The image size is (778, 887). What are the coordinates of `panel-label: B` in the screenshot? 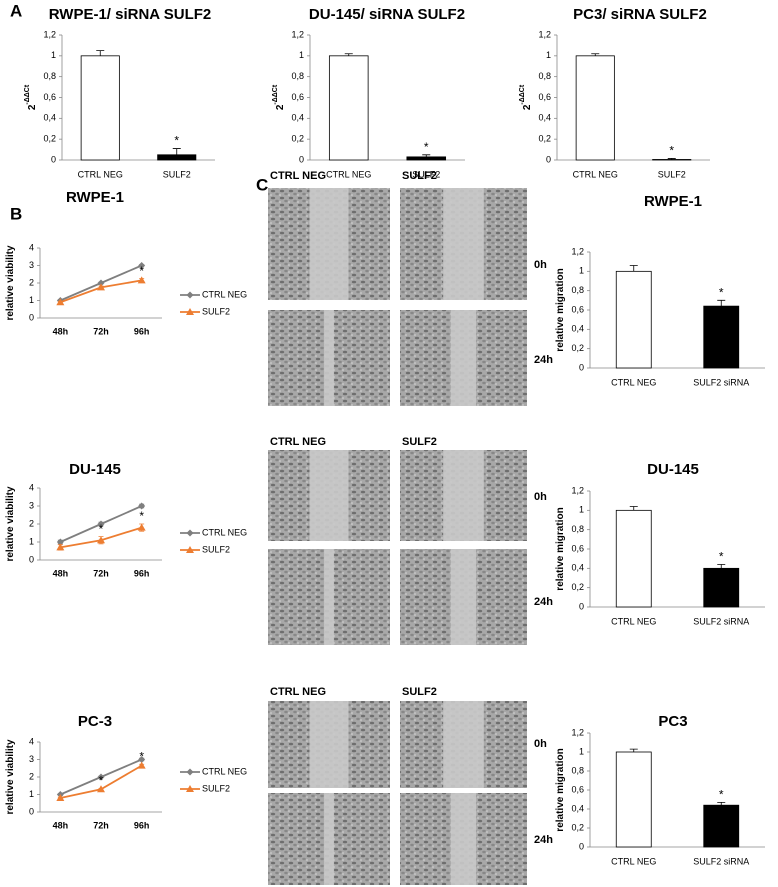 It's located at (16, 213).